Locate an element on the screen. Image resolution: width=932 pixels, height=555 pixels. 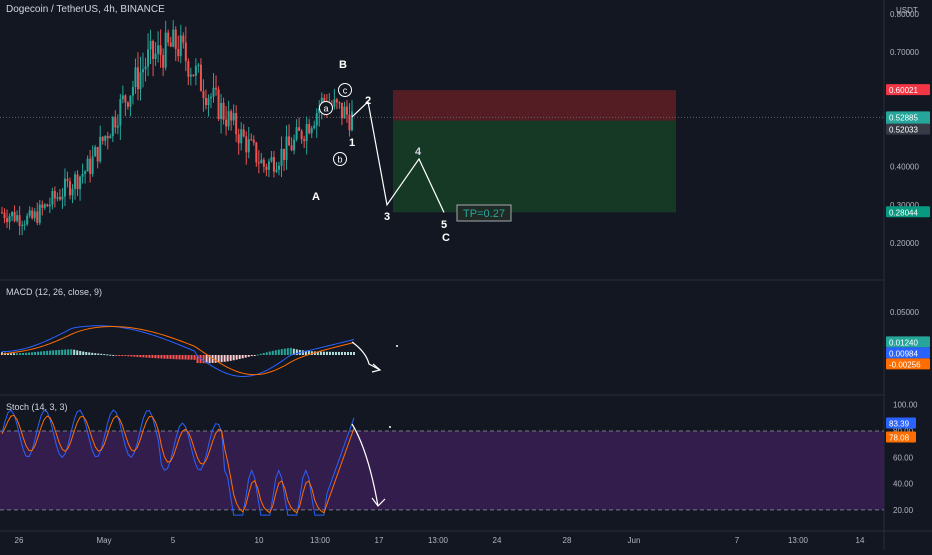
wave-label: 3 is located at coordinates (387, 217).